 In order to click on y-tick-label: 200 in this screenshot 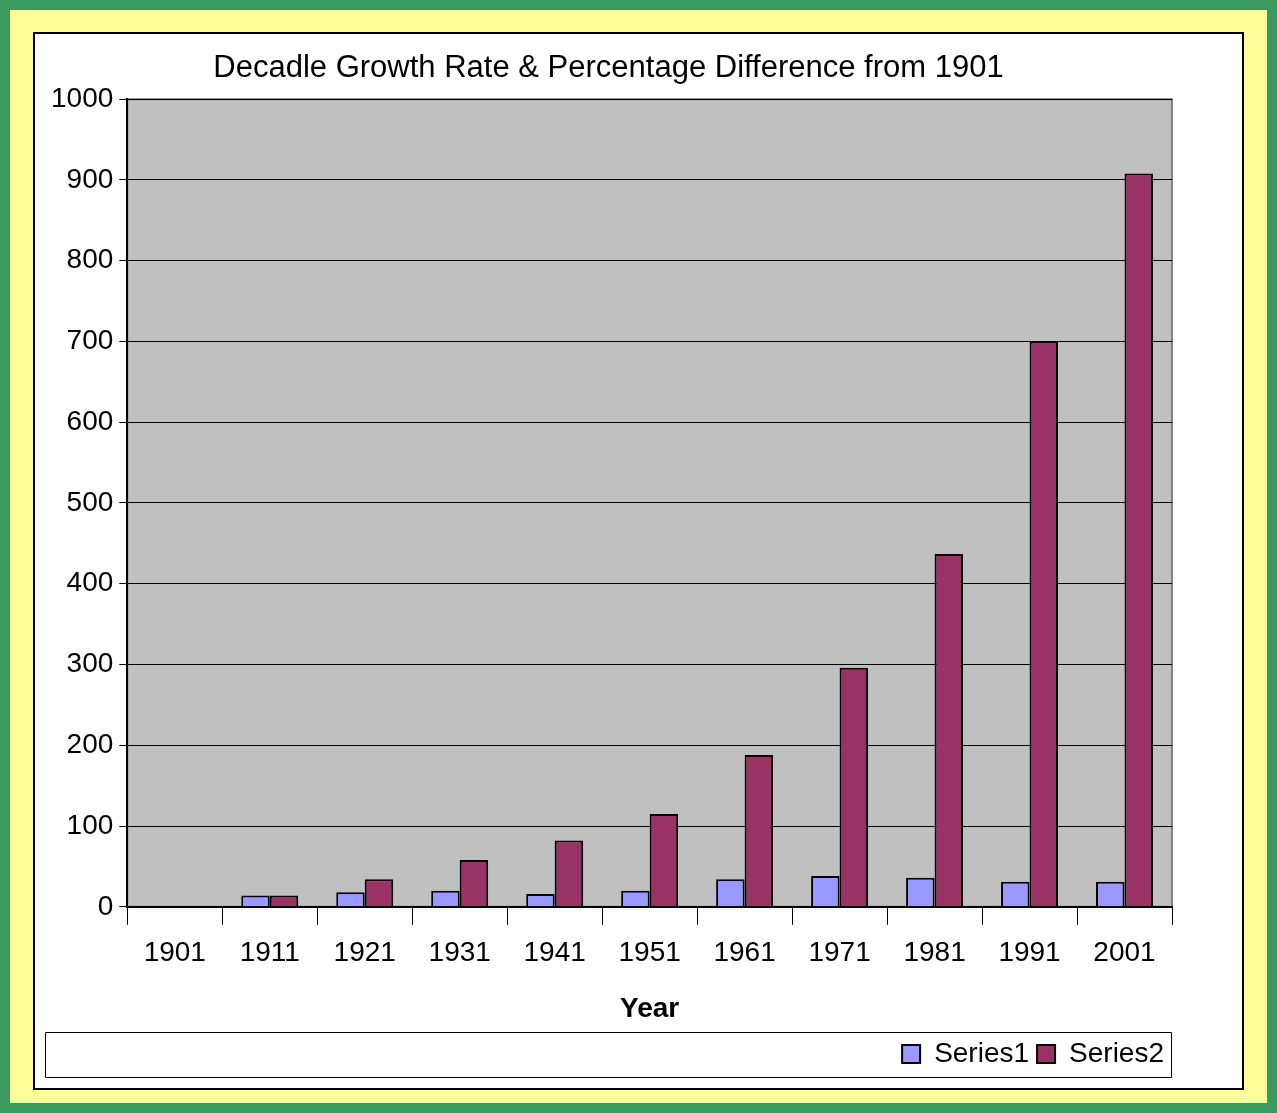, I will do `click(90, 743)`.